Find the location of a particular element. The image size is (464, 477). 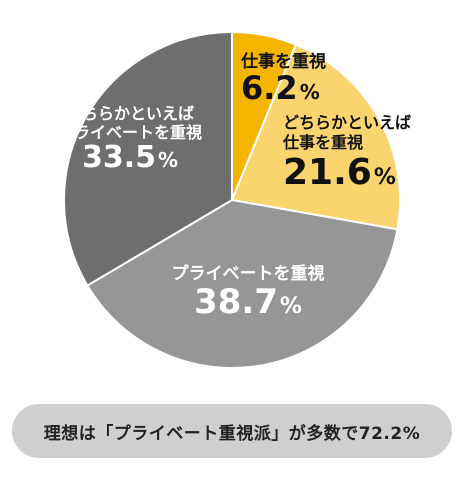

summary-banner: 理想は「プライベート重視派」が多数で72.2% is located at coordinates (232, 431).